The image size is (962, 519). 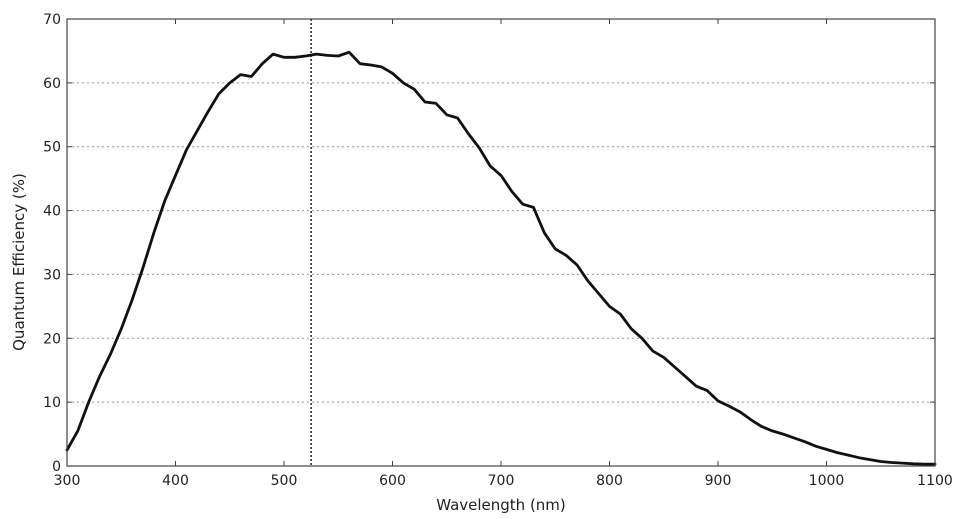 I want to click on y-tick-label: 0, so click(x=56, y=467).